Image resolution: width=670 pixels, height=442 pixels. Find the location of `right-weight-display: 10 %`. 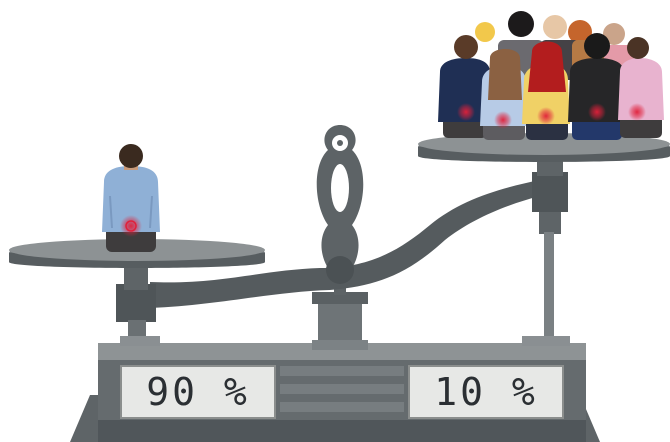

right-weight-display: 10 % is located at coordinates (486, 392).